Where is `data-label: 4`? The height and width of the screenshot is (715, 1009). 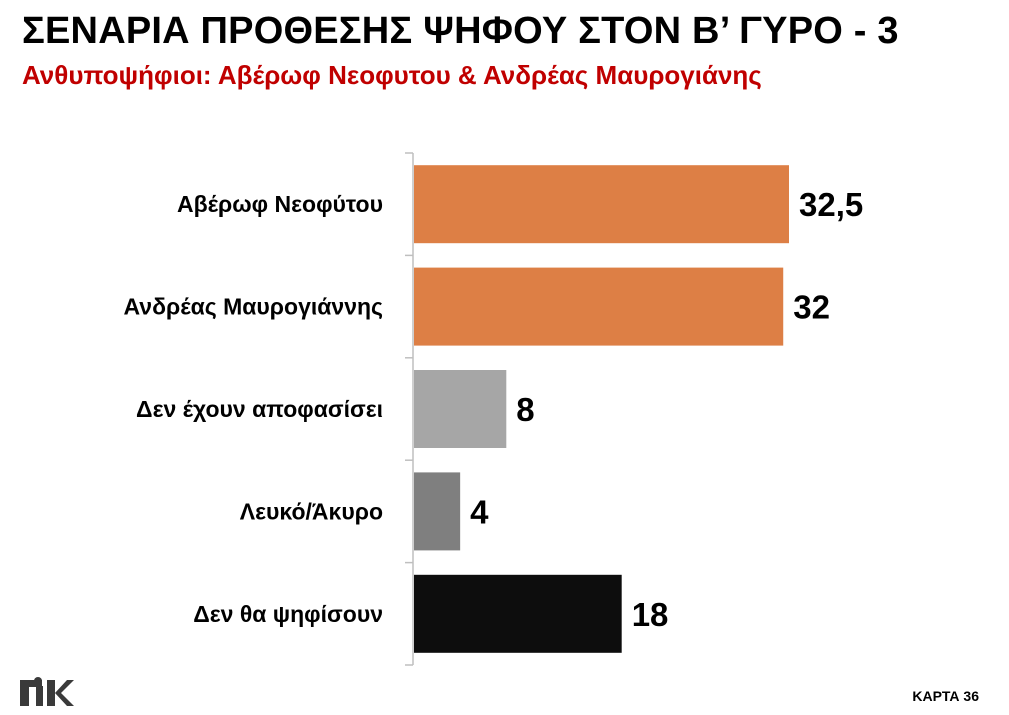
data-label: 4 is located at coordinates (479, 511).